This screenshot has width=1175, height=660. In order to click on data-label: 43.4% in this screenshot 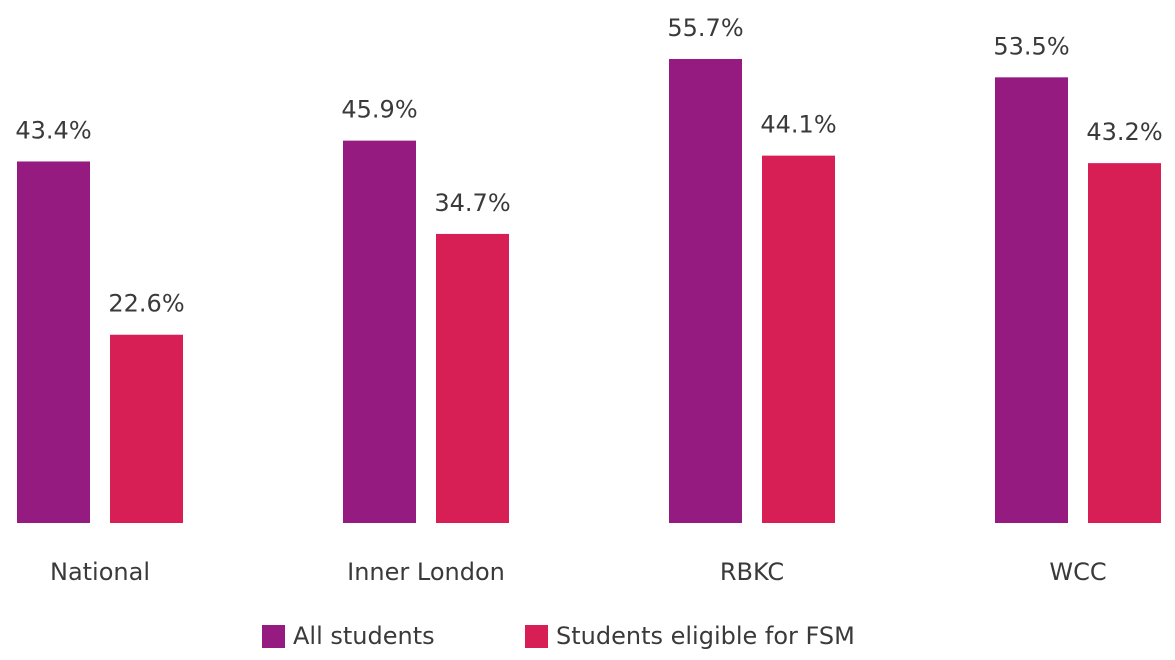, I will do `click(53, 130)`.